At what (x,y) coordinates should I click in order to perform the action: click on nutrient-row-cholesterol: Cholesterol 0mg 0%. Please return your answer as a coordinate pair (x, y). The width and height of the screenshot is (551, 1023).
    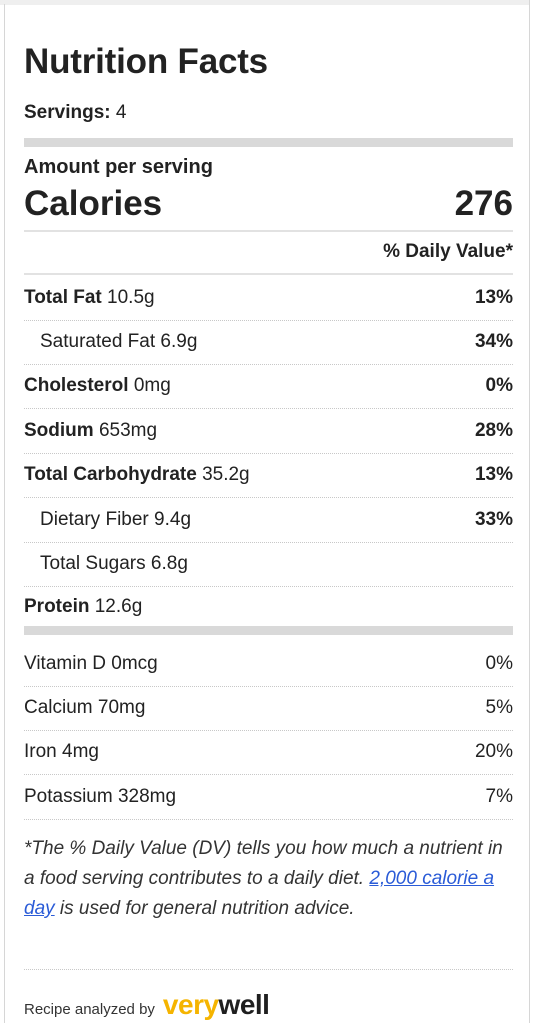
    Looking at the image, I should click on (268, 386).